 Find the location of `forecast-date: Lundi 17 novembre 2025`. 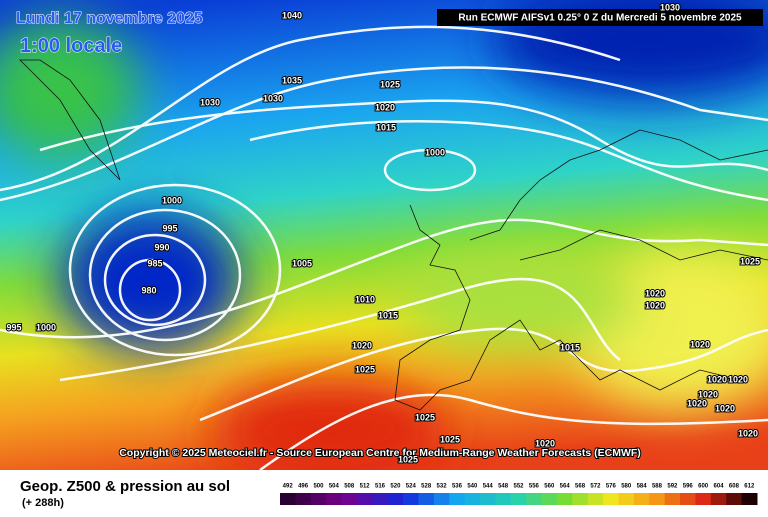

forecast-date: Lundi 17 novembre 2025 is located at coordinates (109, 18).